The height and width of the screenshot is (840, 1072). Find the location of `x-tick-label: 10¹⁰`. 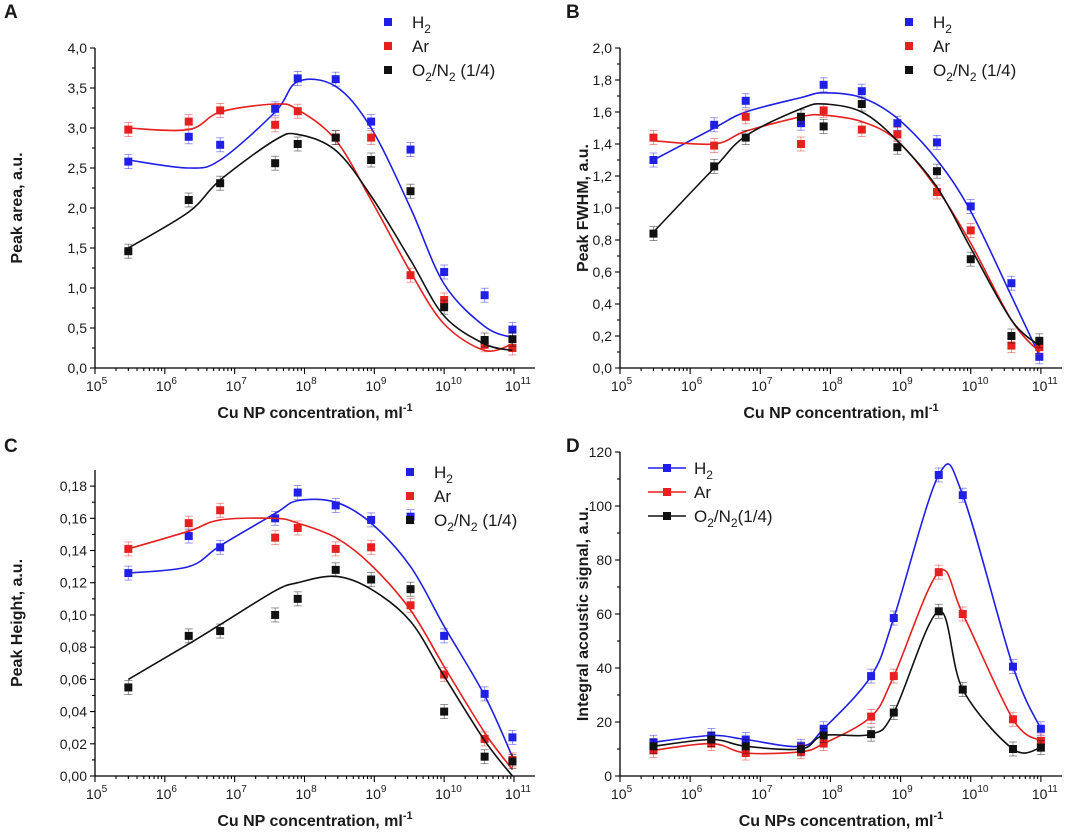

x-tick-label: 10¹⁰ is located at coordinates (448, 793).